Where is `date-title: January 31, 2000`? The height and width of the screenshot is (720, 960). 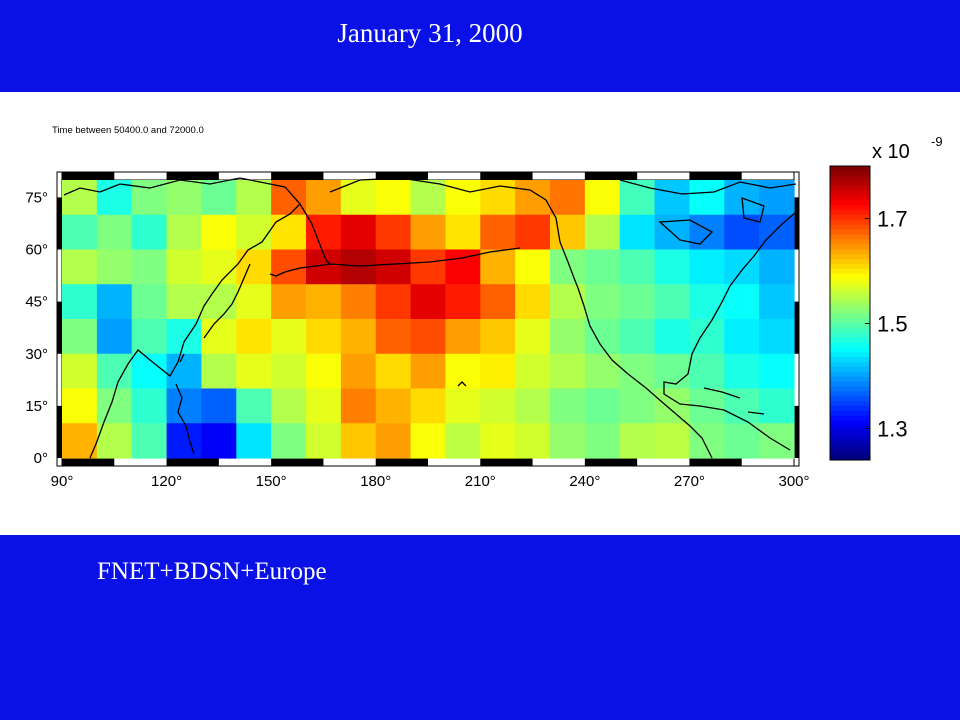 date-title: January 31, 2000 is located at coordinates (430, 33).